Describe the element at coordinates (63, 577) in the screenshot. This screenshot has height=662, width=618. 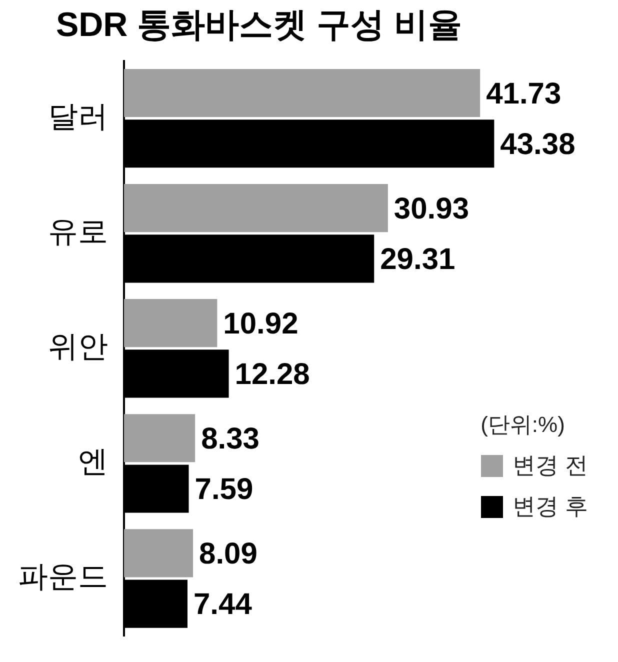
I see `y-tick-label: 파운드` at that location.